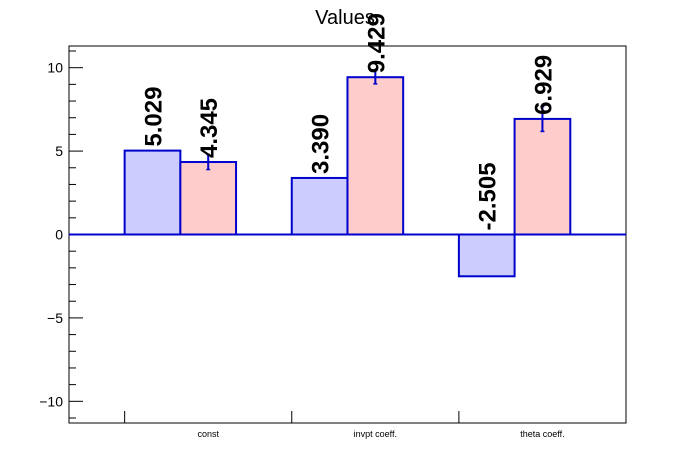 Image resolution: width=696 pixels, height=472 pixels. I want to click on bar-value-label: -2.505, so click(488, 196).